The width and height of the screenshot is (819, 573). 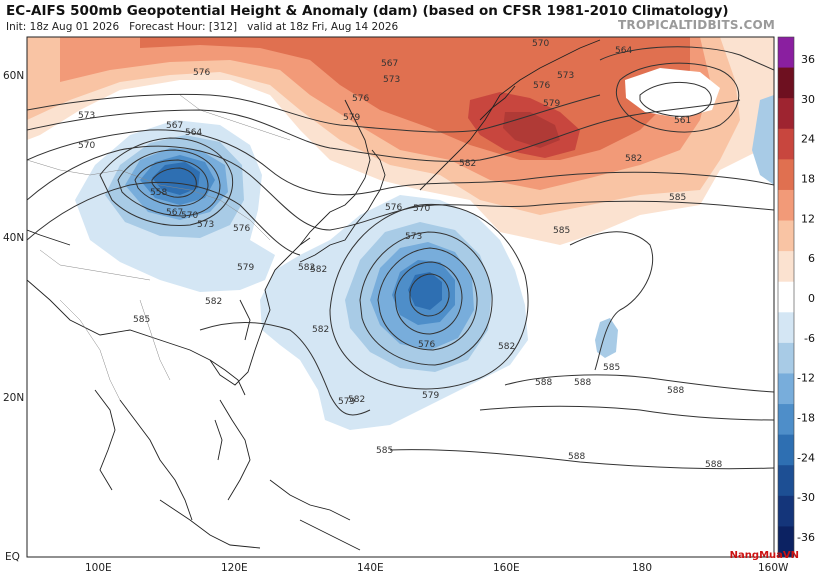 I want to click on forecast-hour: Forecast Hour: [312], so click(x=183, y=27).